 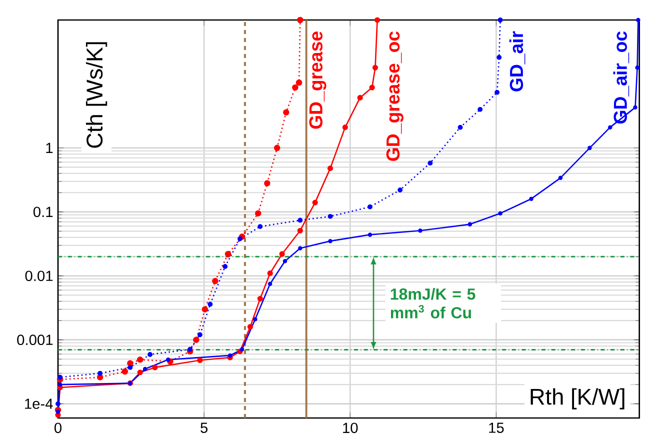 I want to click on x-tick-label: 15, so click(x=496, y=427).